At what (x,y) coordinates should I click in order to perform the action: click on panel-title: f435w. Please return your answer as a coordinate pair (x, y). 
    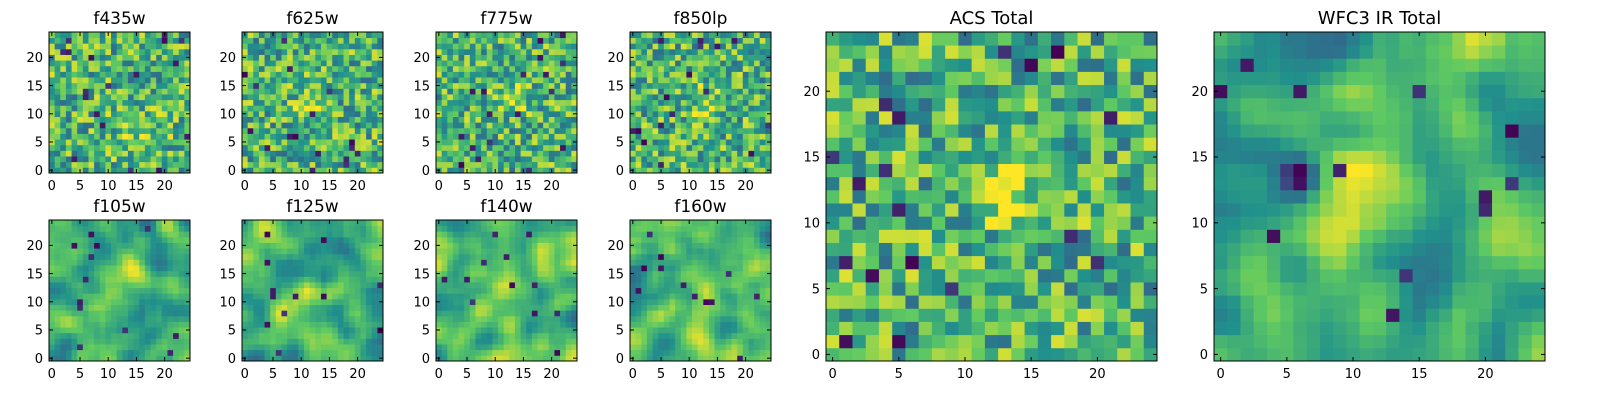
    Looking at the image, I should click on (119, 19).